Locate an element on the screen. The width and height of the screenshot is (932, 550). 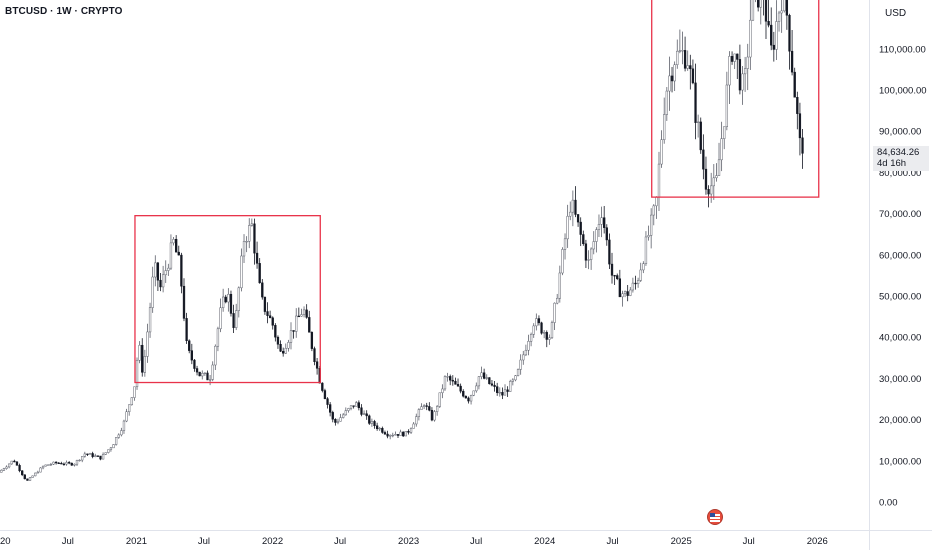
last-price-tag: 84,634.26 4d 16h is located at coordinates (901, 158).